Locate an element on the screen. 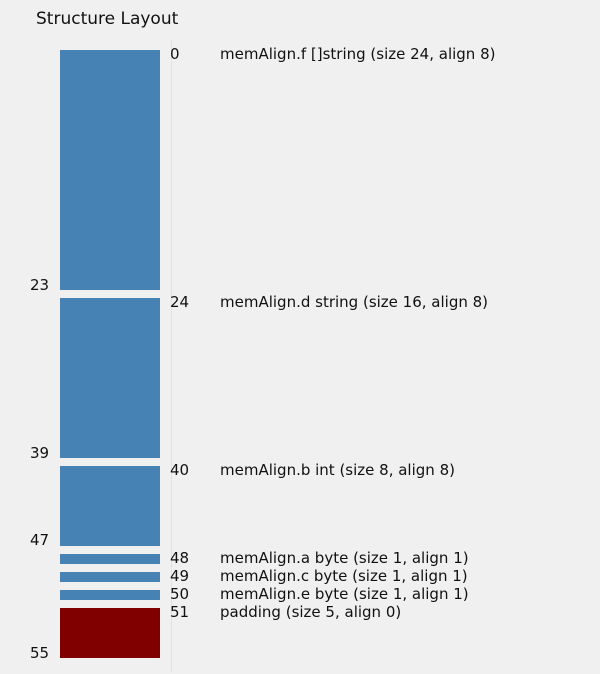 The image size is (600, 674). end-offset-label: 55 is located at coordinates (40, 653).